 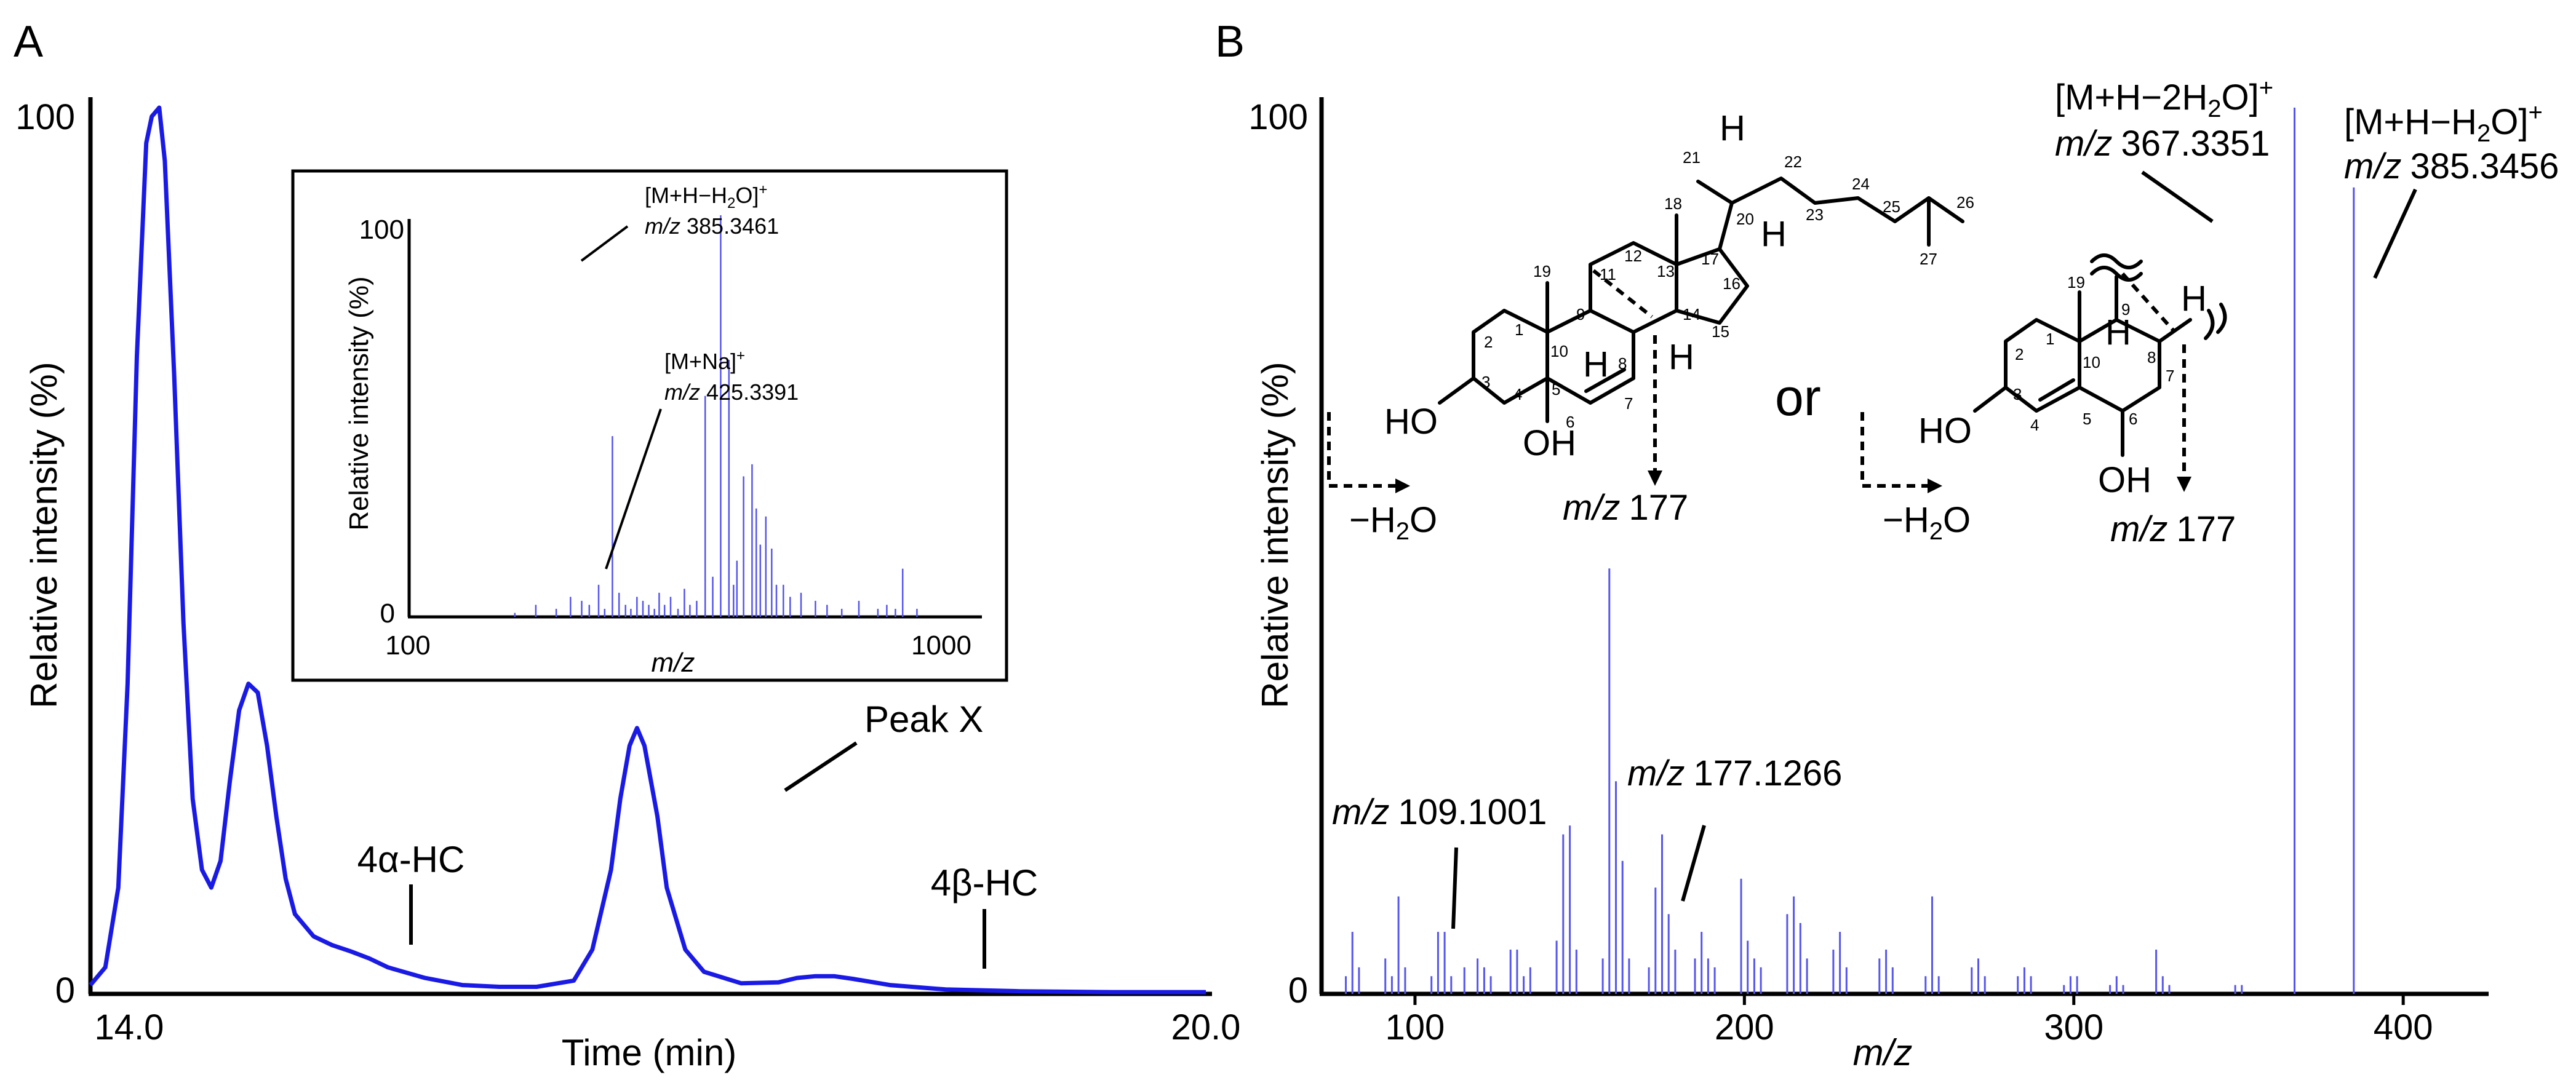 What do you see at coordinates (731, 203) in the screenshot?
I see `inset-ann1-sub: 2` at bounding box center [731, 203].